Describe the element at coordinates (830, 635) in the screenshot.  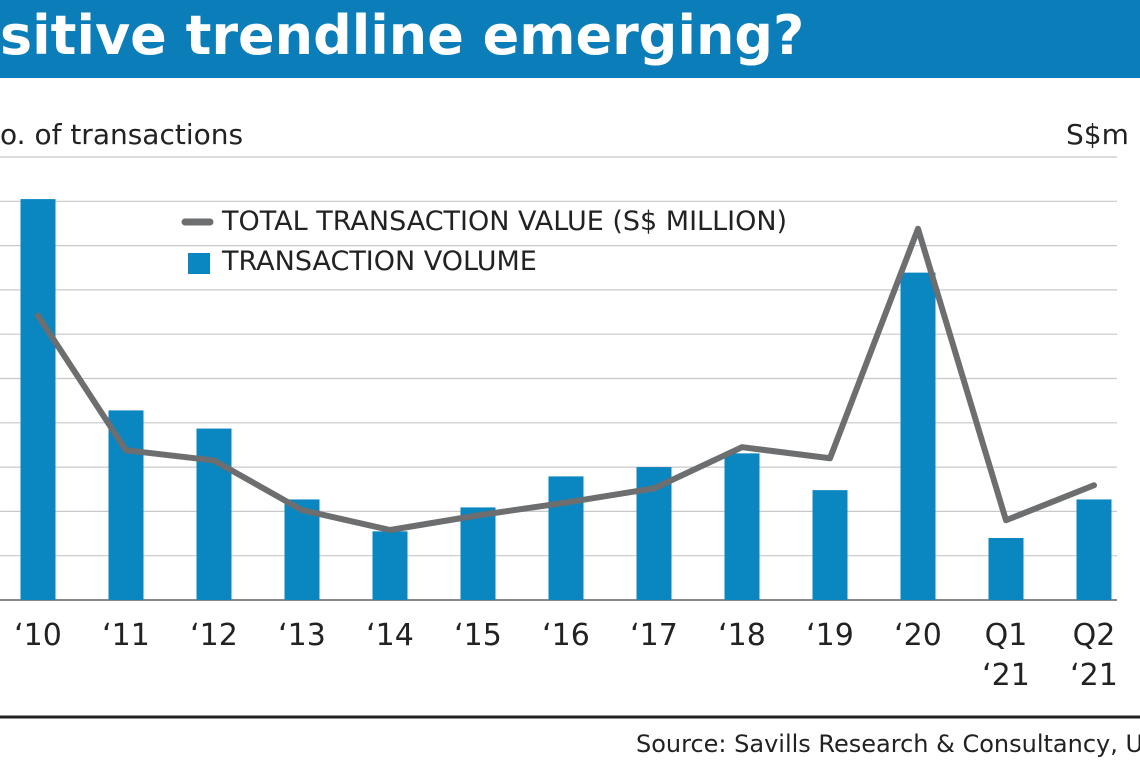
I see `x-tick-label: ‘19` at that location.